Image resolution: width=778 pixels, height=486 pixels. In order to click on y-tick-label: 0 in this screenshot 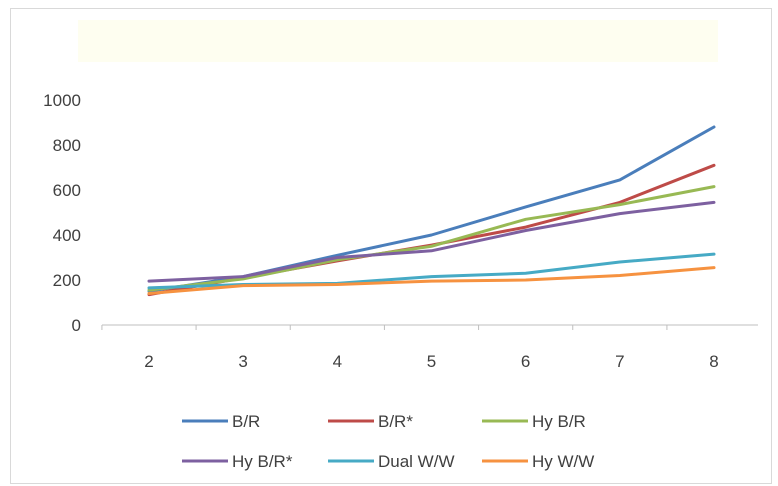, I will do `click(76, 325)`.